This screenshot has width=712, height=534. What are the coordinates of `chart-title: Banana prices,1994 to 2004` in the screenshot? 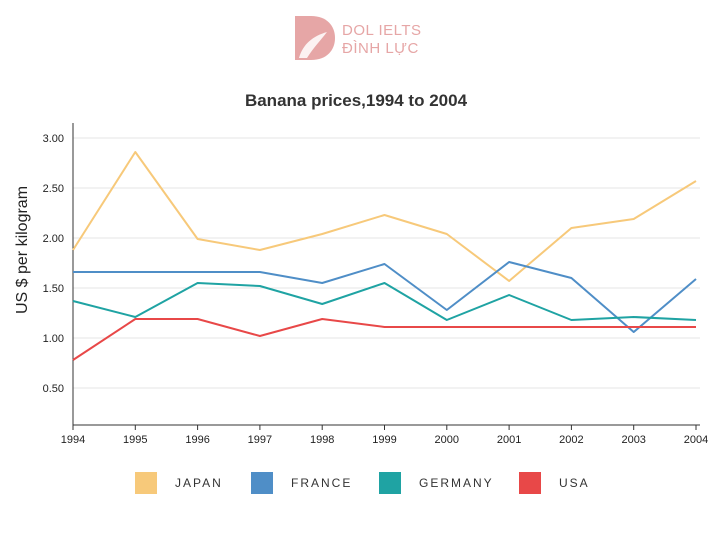 It's located at (356, 100).